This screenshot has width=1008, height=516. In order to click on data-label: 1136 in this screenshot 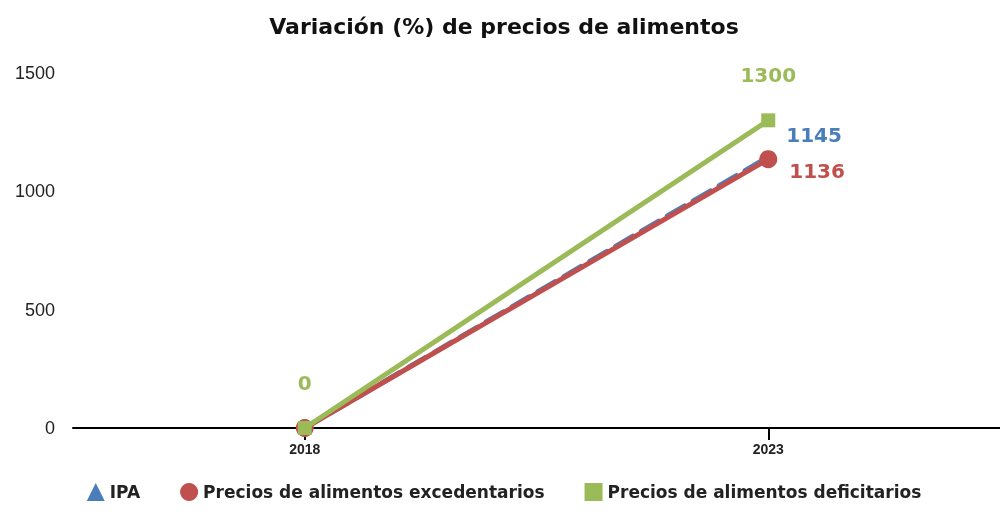, I will do `click(817, 171)`.